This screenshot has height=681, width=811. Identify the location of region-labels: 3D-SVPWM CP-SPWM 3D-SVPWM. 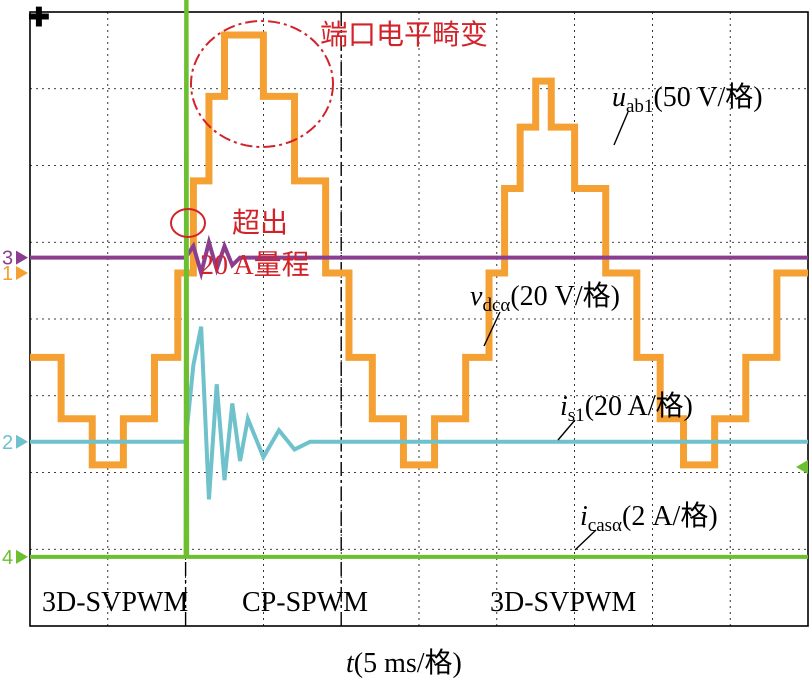
(339, 602).